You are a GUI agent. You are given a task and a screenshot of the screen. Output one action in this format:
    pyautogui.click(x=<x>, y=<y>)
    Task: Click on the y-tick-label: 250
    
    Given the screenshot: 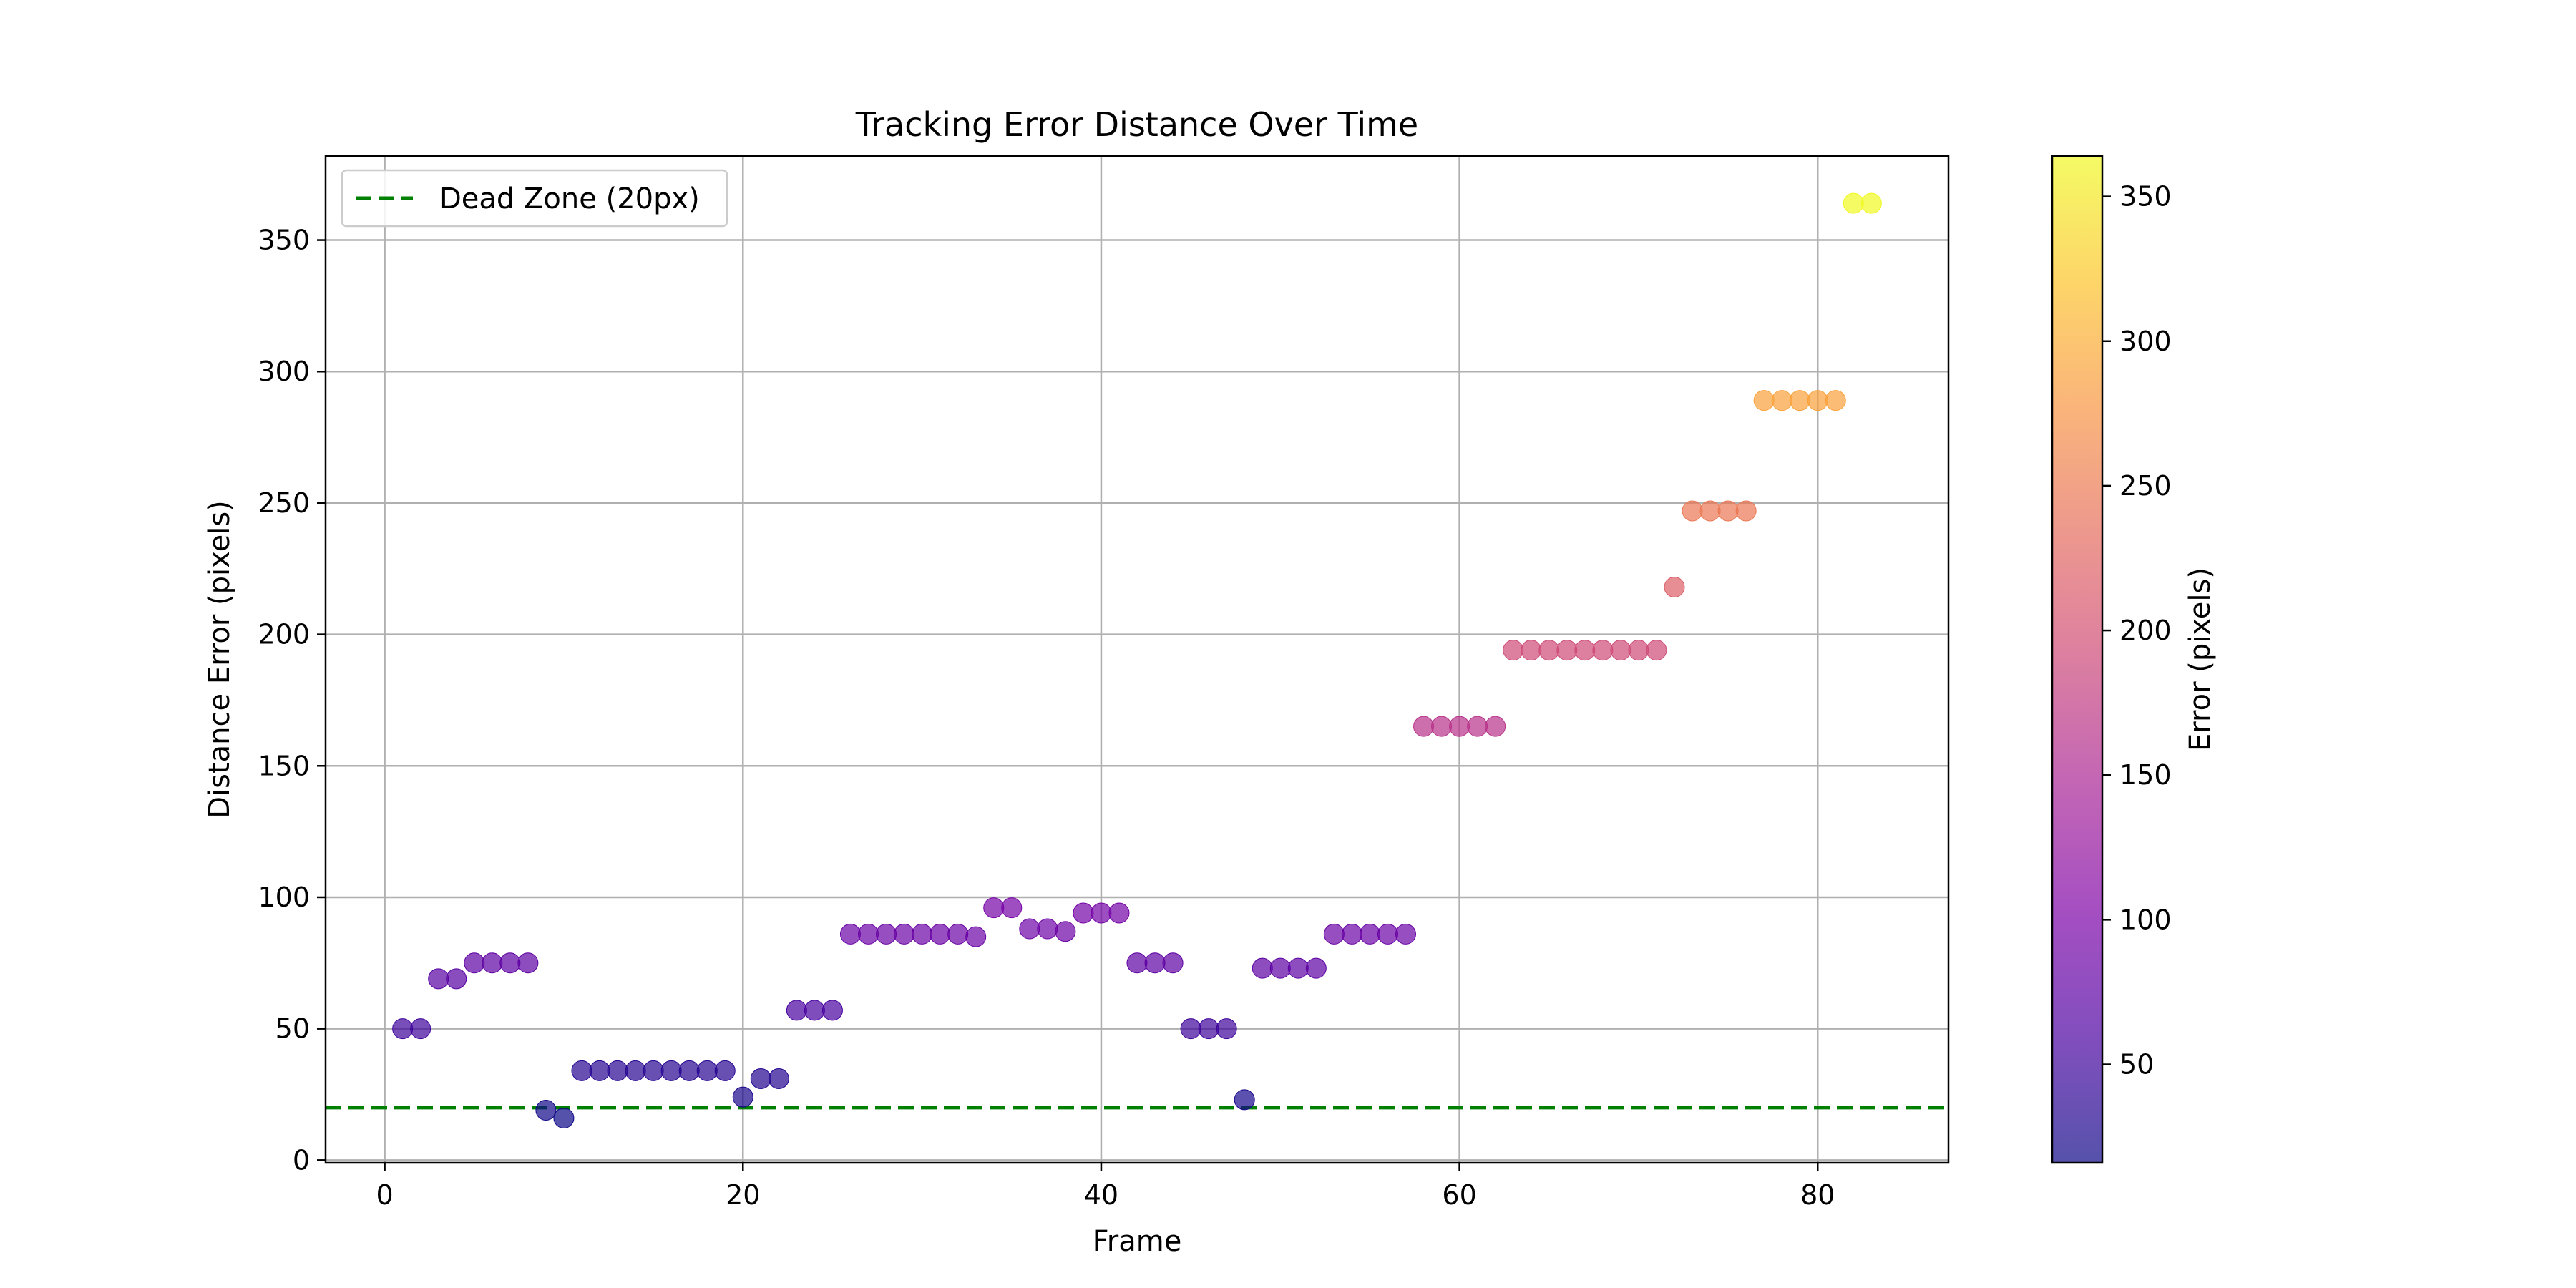 What is the action you would take?
    pyautogui.click(x=284, y=503)
    